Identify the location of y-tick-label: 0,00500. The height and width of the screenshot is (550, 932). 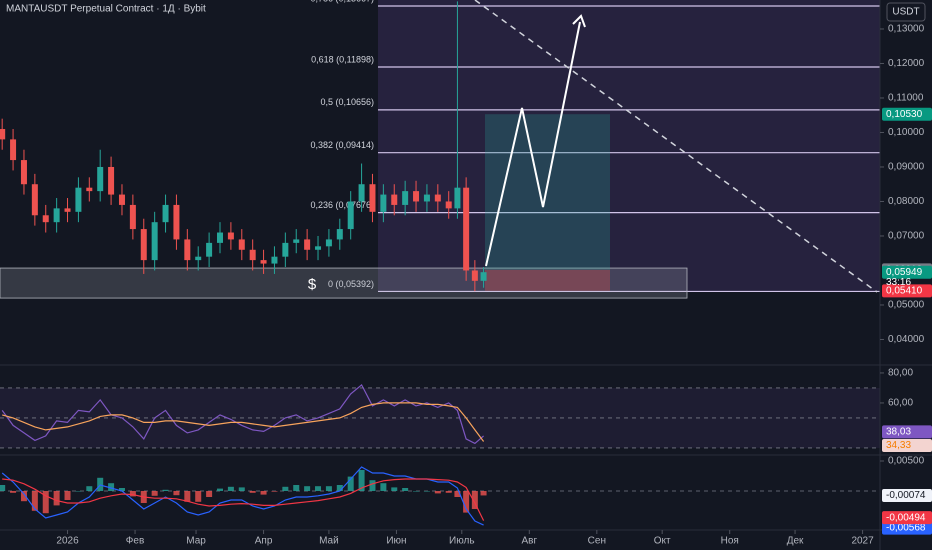
(906, 461).